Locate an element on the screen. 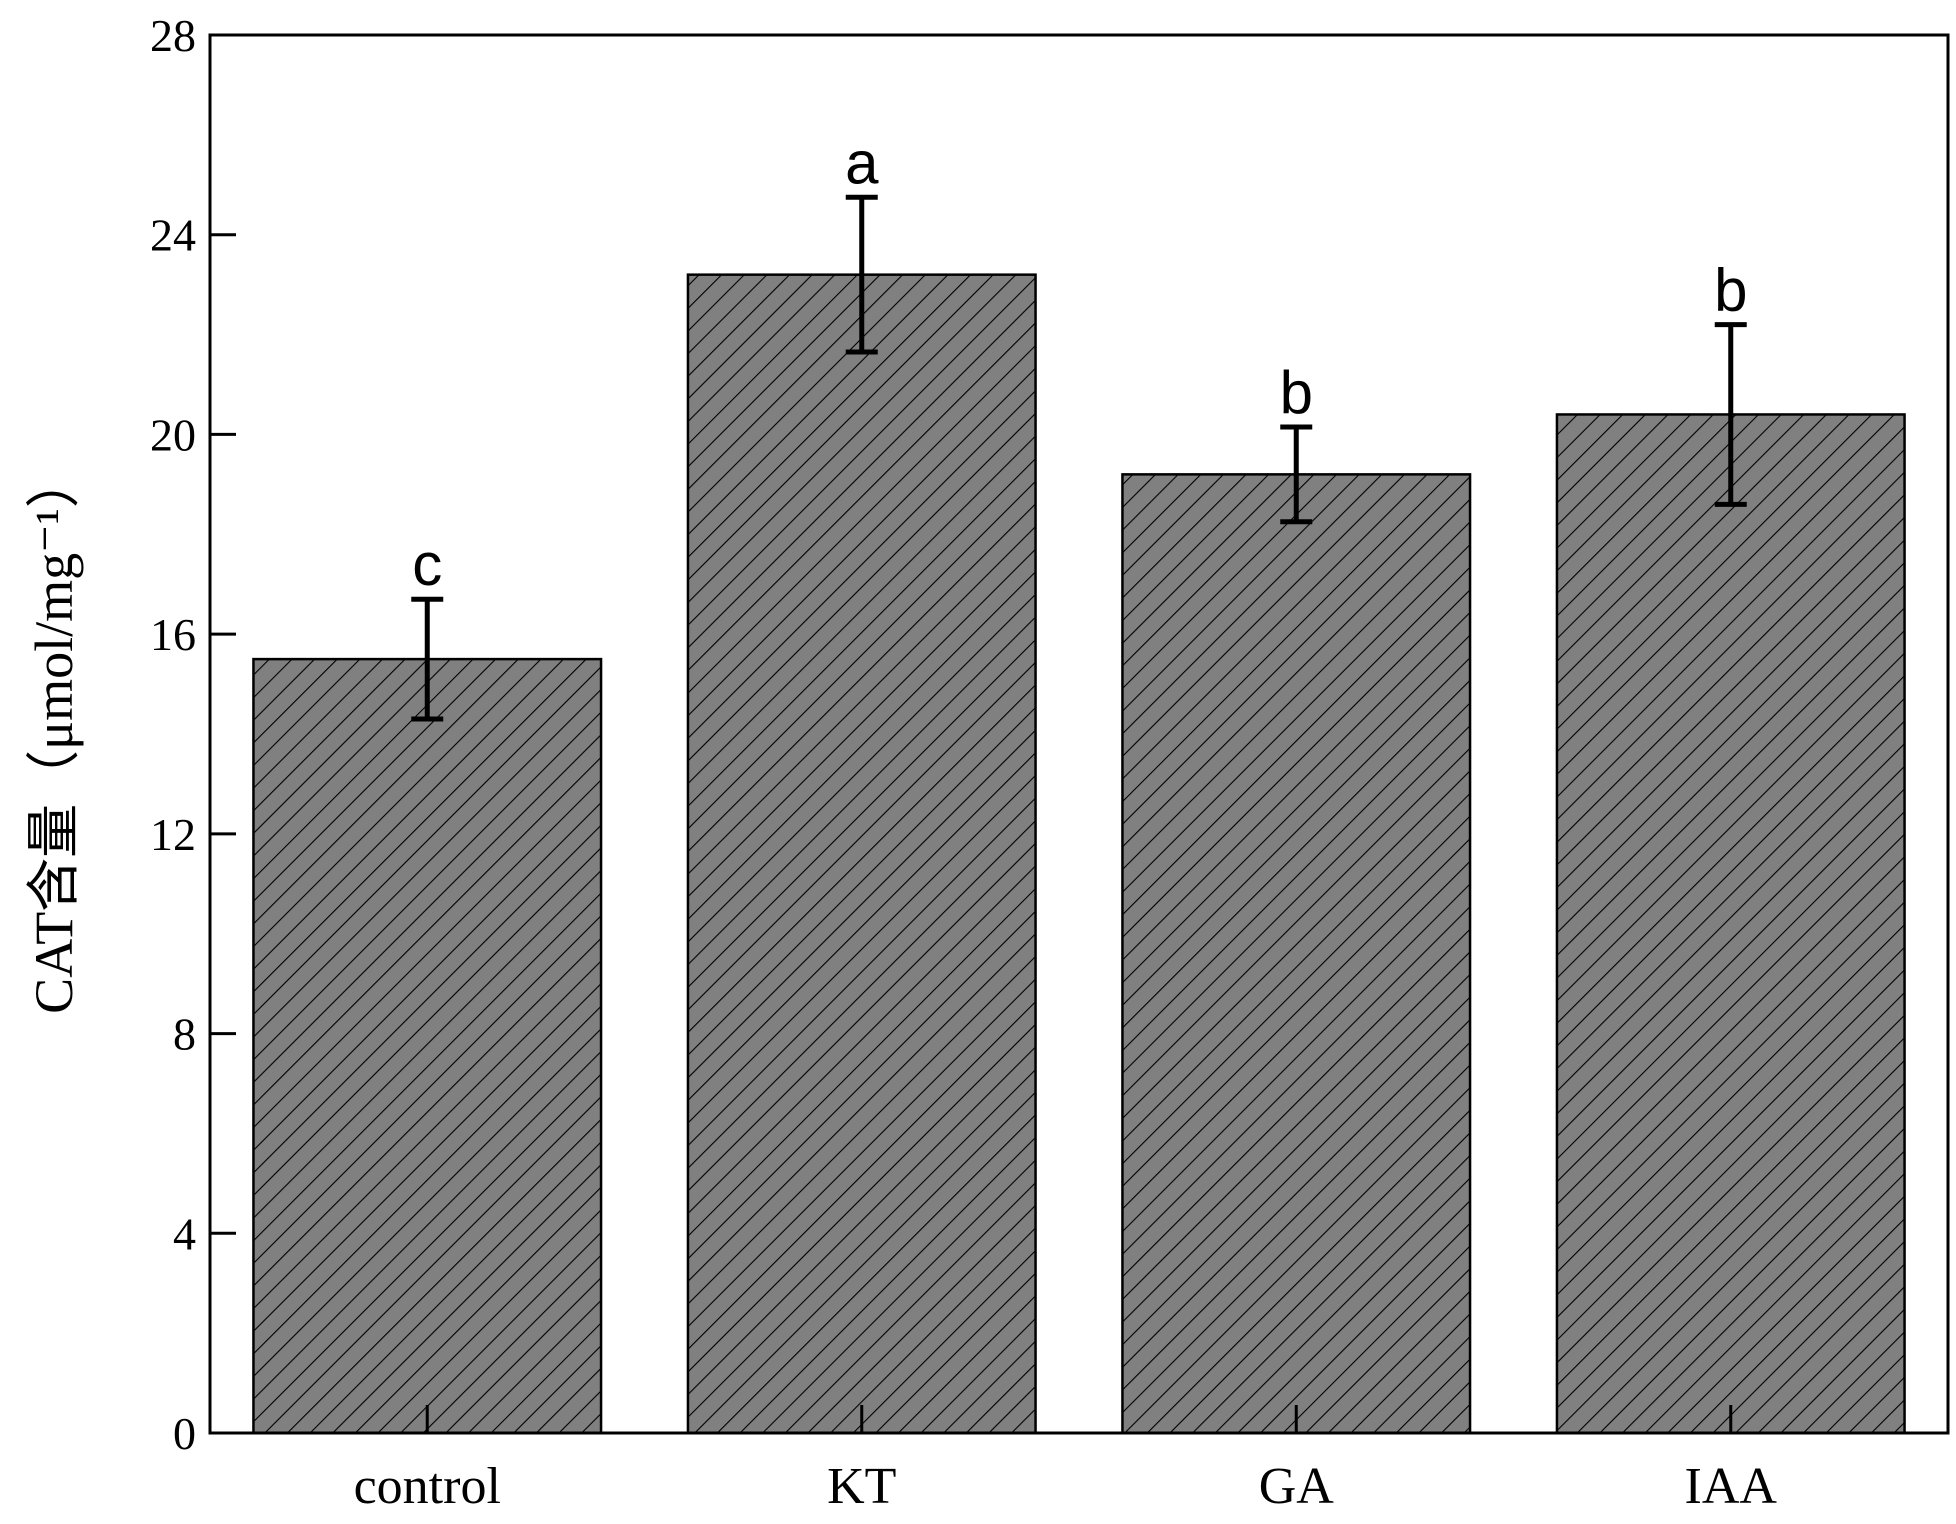 This screenshot has width=1956, height=1524. x-tick-label-kt: KT is located at coordinates (861, 1486).